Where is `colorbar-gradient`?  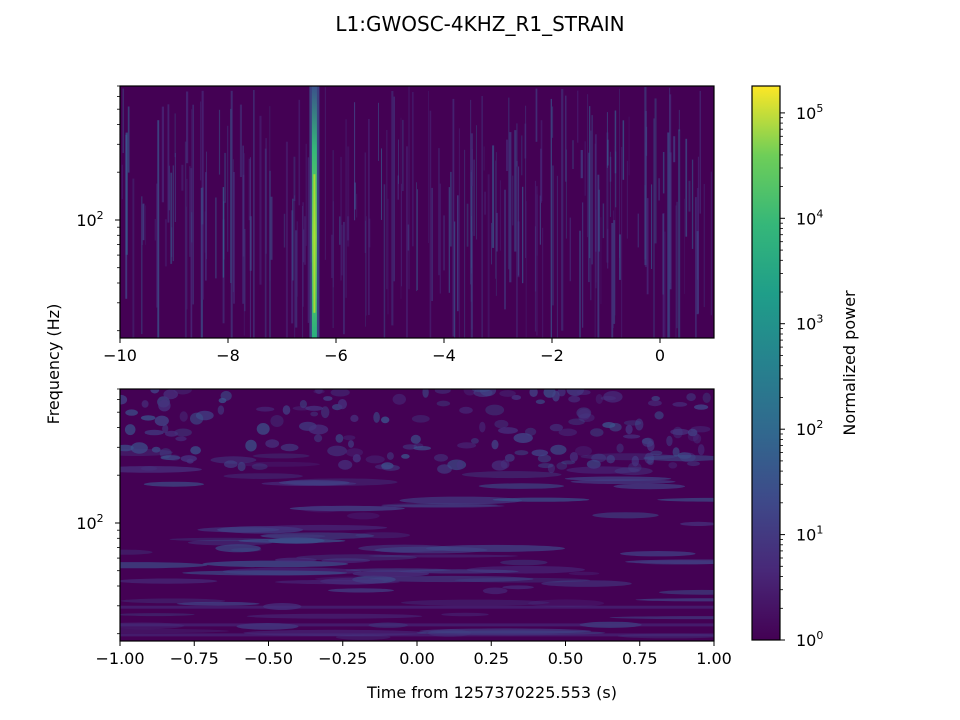 colorbar-gradient is located at coordinates (766, 363).